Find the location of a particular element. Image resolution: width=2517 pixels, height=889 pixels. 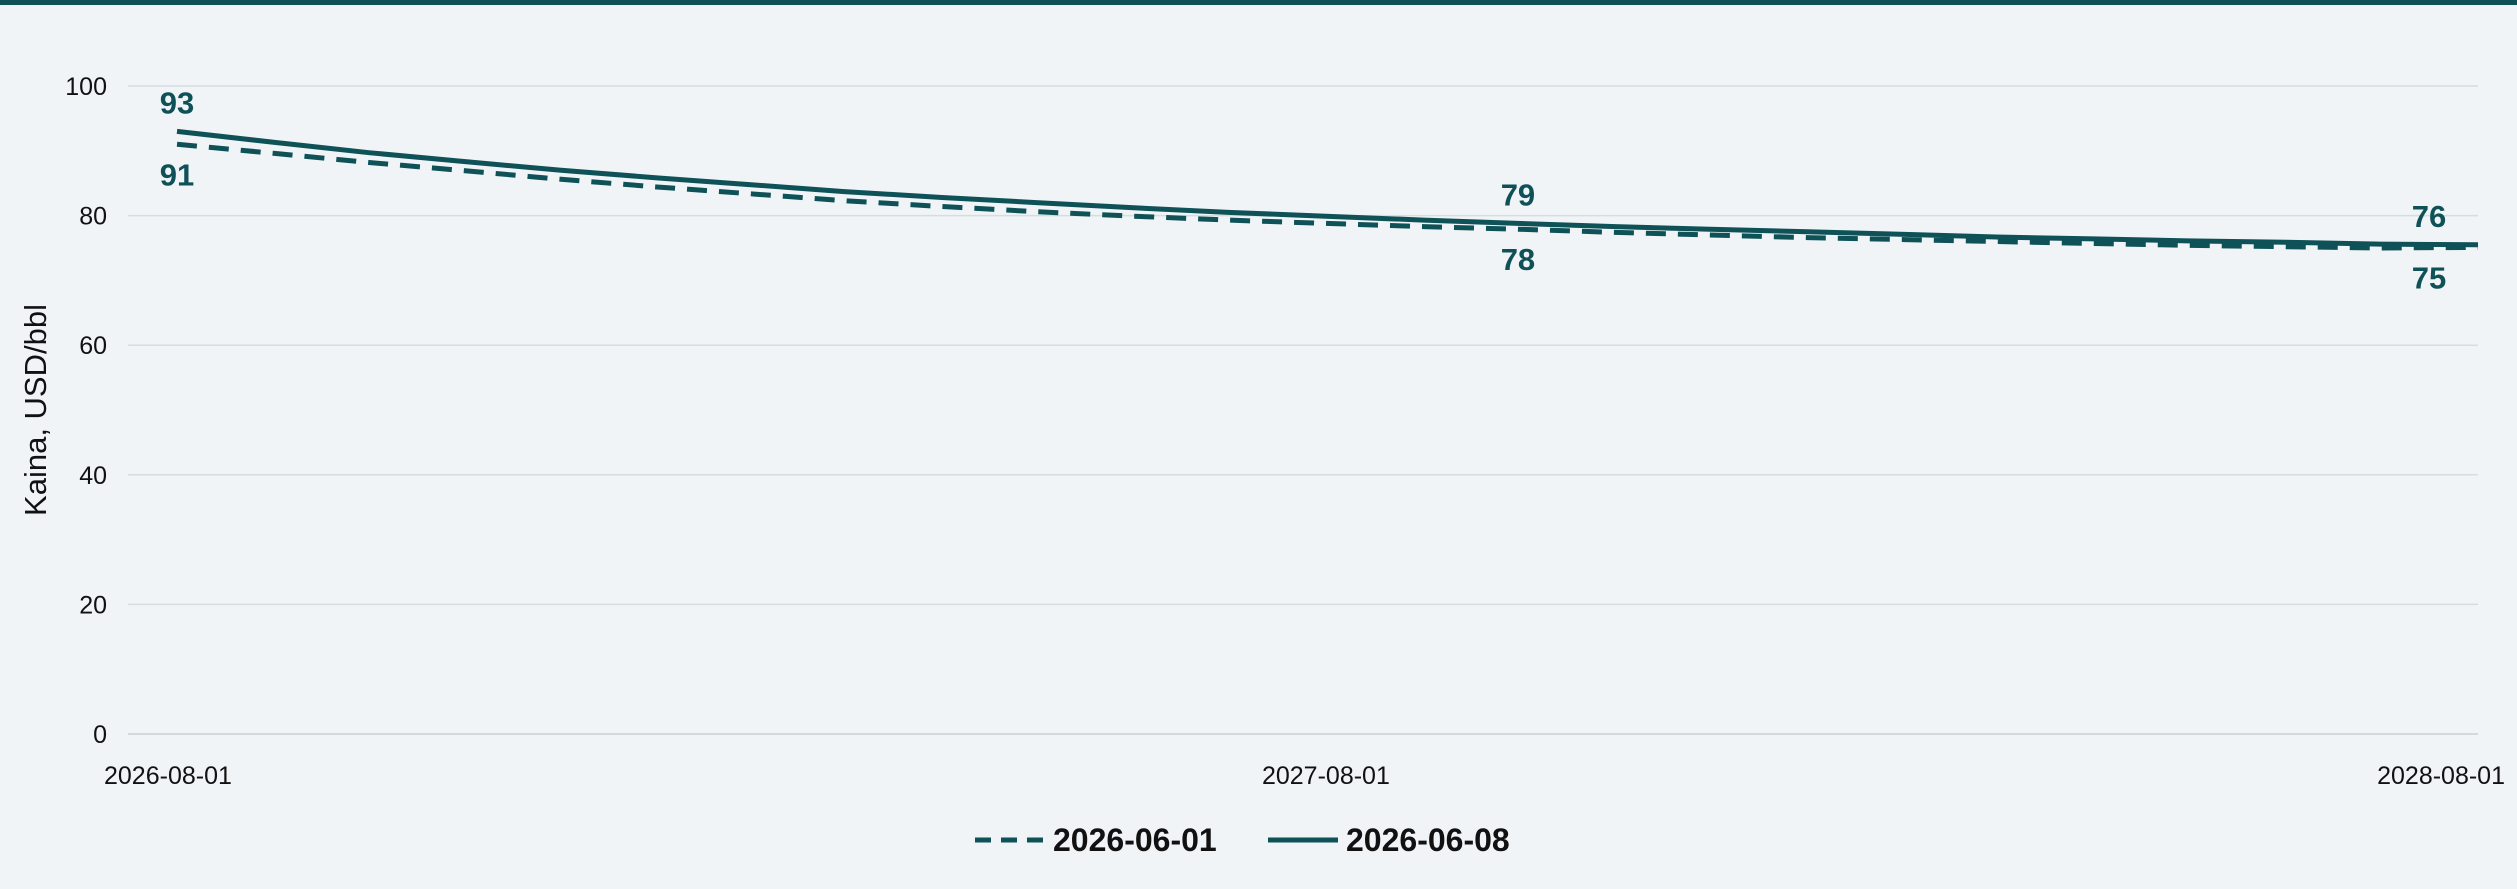

data-label: 76 is located at coordinates (2429, 216).